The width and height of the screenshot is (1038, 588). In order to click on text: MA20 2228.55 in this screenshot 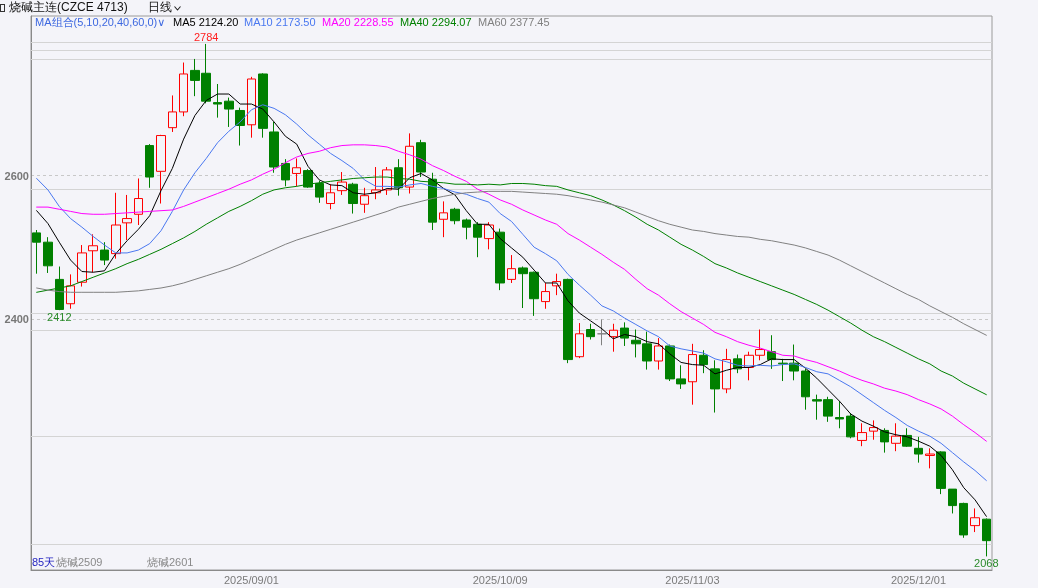, I will do `click(358, 22)`.